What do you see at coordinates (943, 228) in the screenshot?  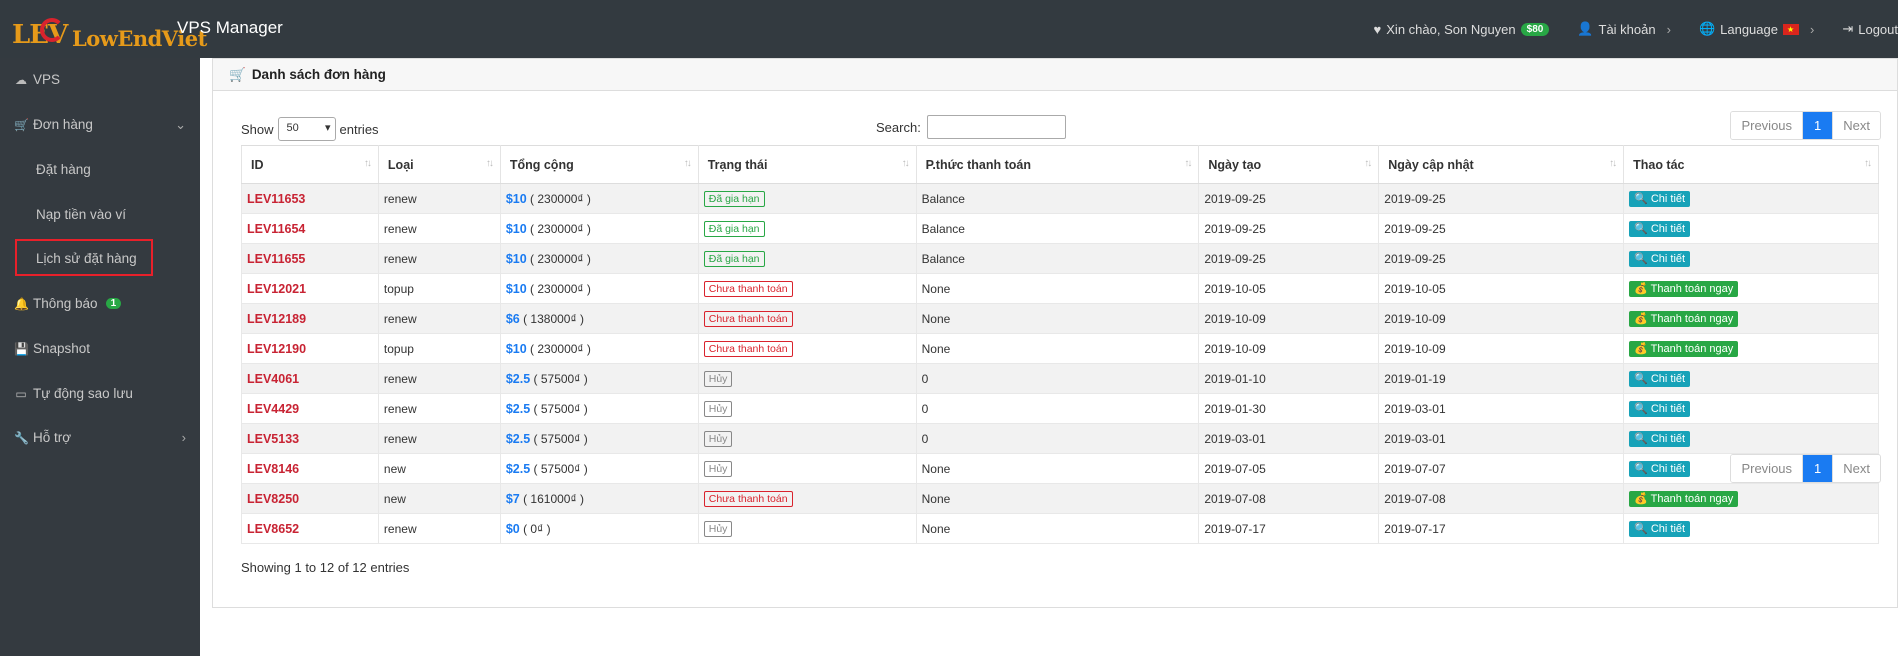 I see `payment-method: Balance` at bounding box center [943, 228].